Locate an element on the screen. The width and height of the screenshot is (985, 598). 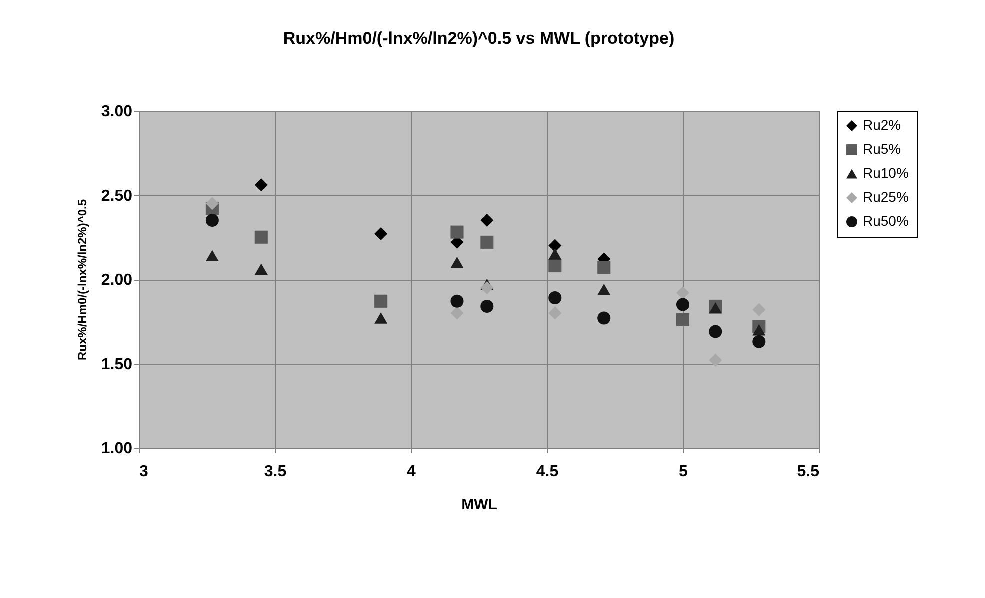
x-tick-label: 4 is located at coordinates (411, 472).